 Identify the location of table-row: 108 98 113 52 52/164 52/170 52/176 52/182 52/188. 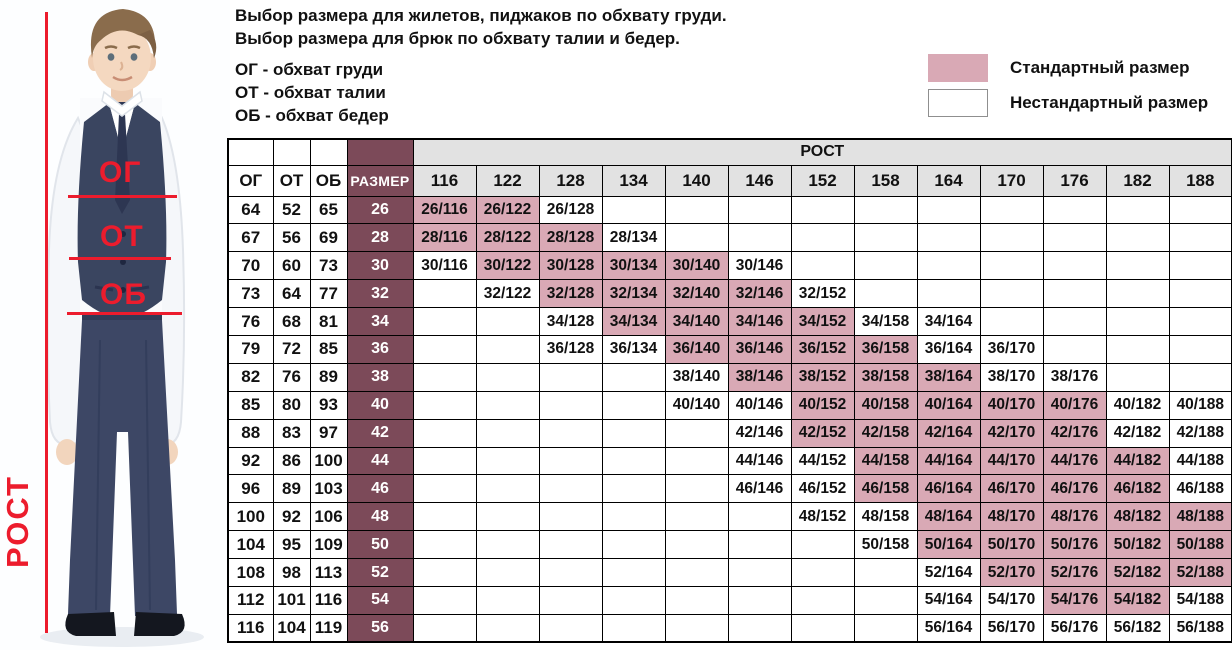
(729, 572).